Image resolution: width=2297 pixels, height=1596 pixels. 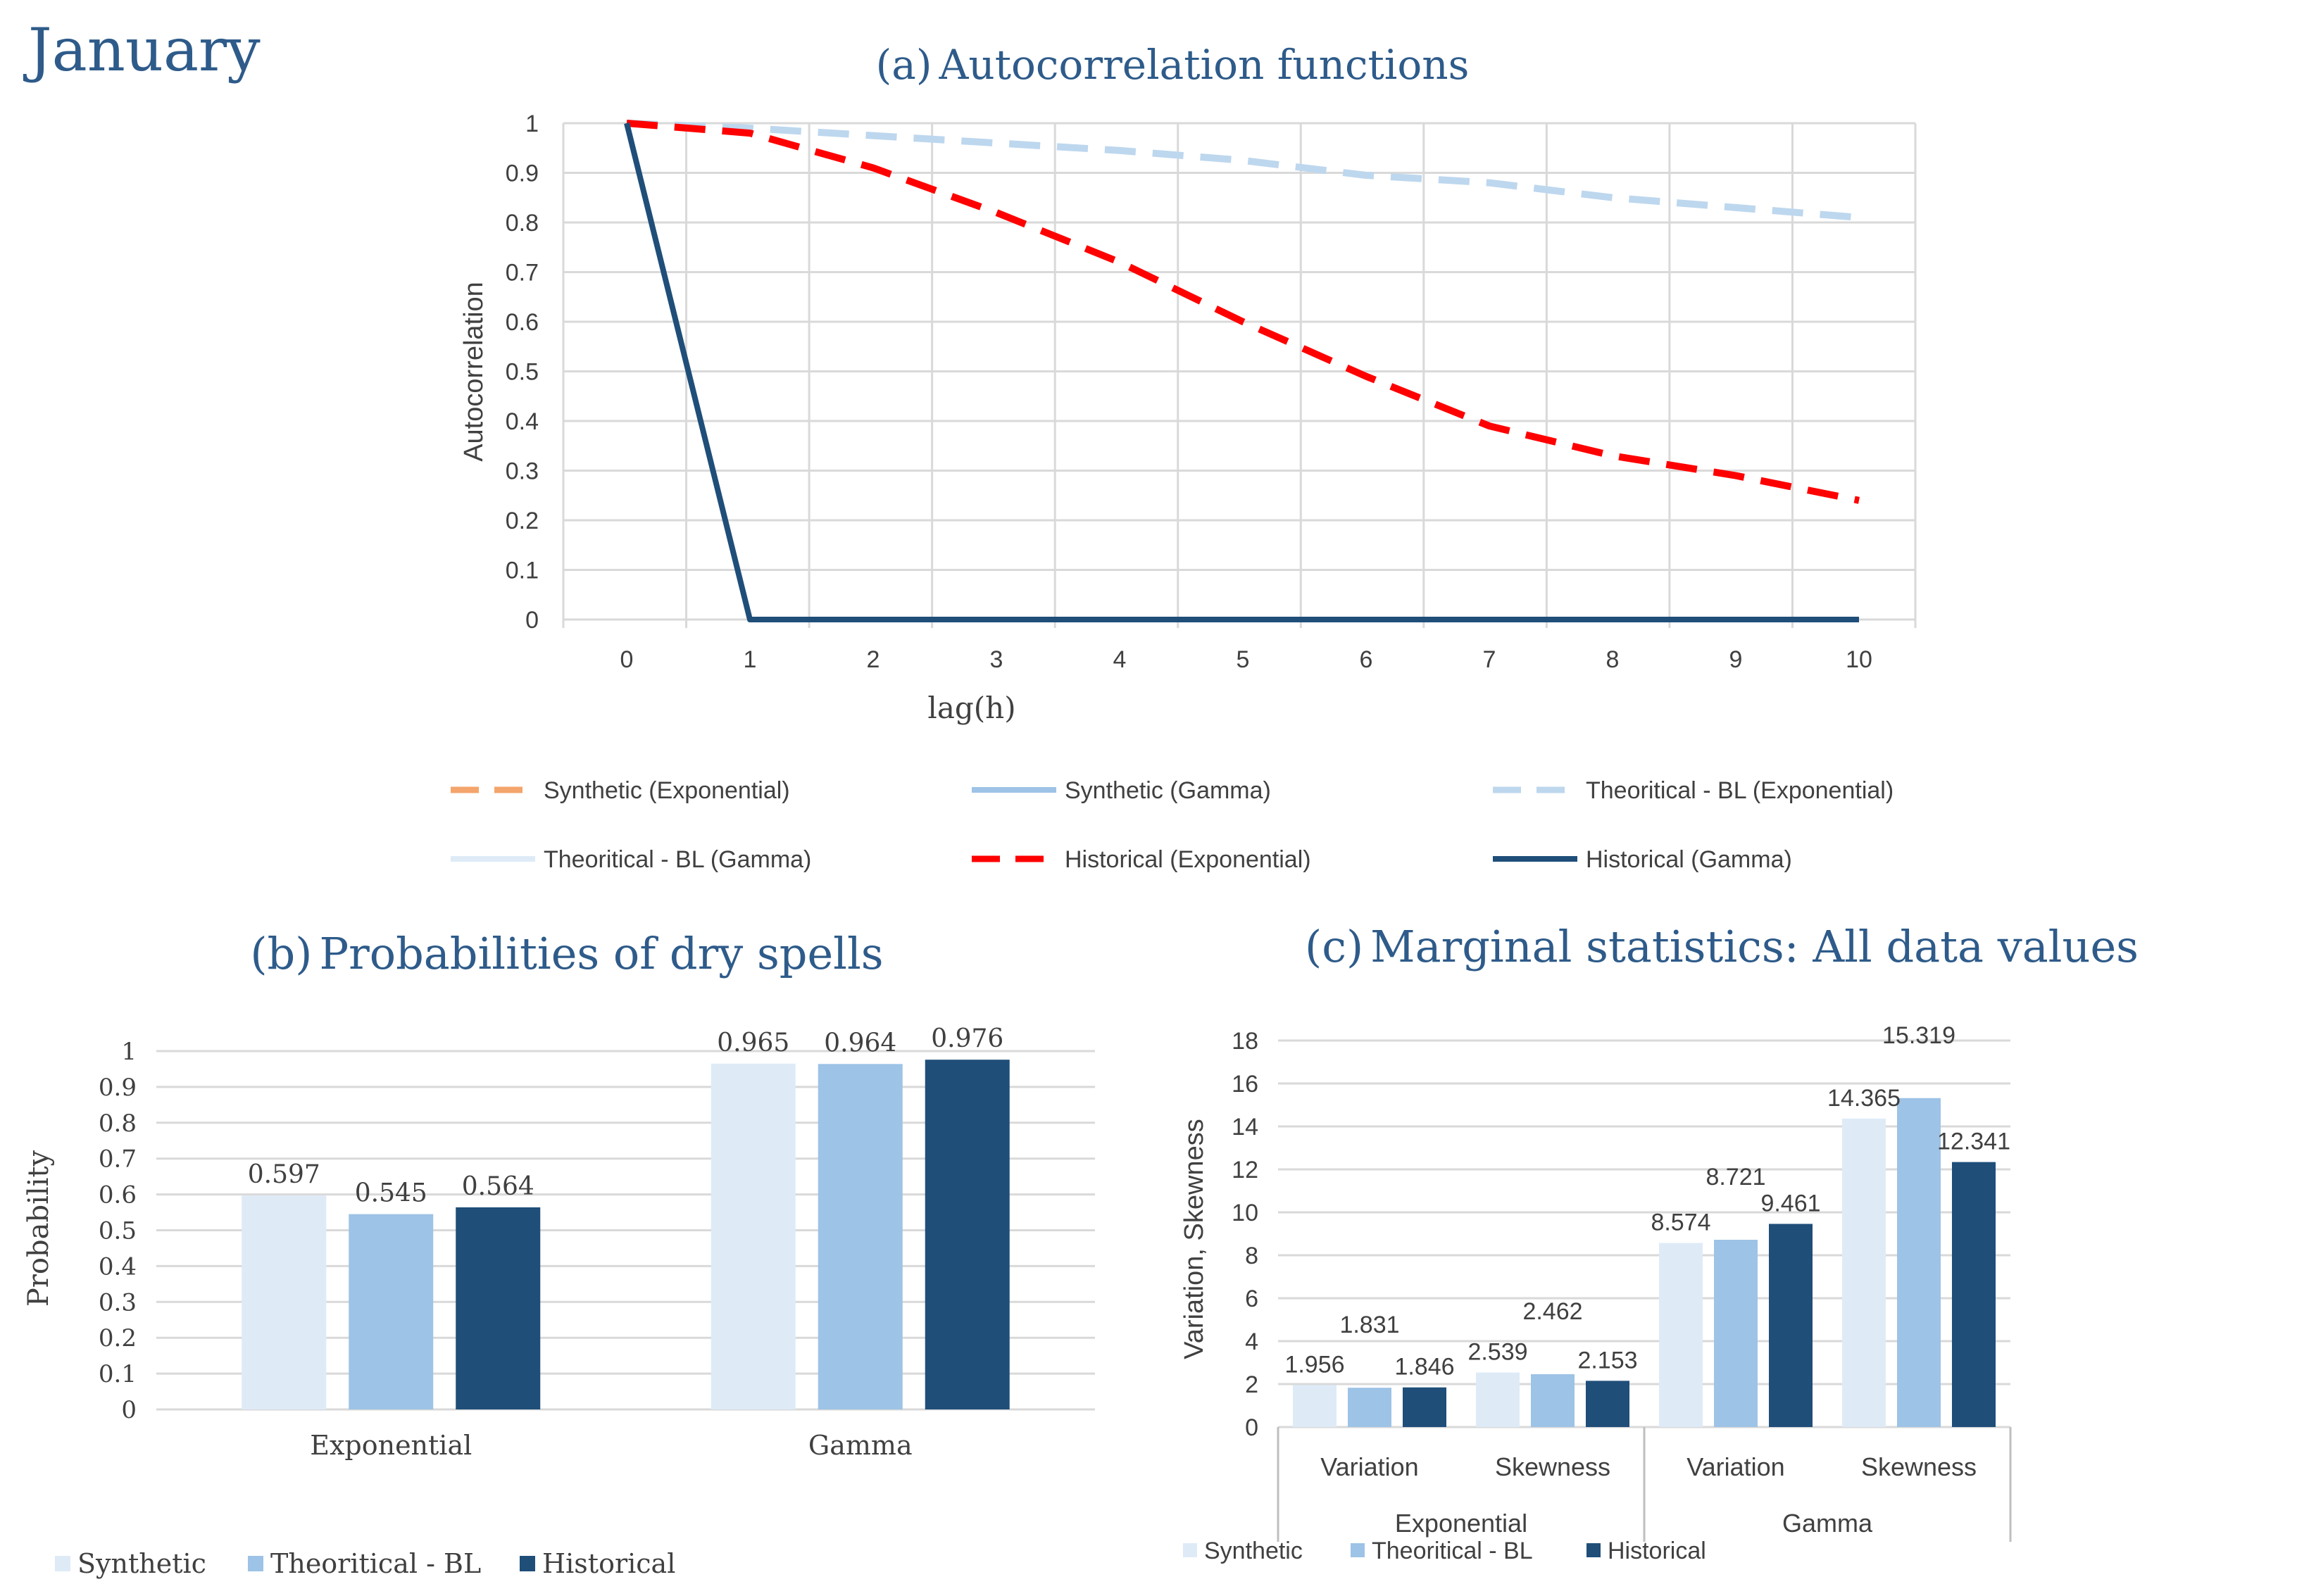 What do you see at coordinates (118, 1231) in the screenshot?
I see `chart-b-y-ticks: 0 0.1 0.2 0.3 0.4 0.5 0.6 0.7 0.8 0.9 1` at bounding box center [118, 1231].